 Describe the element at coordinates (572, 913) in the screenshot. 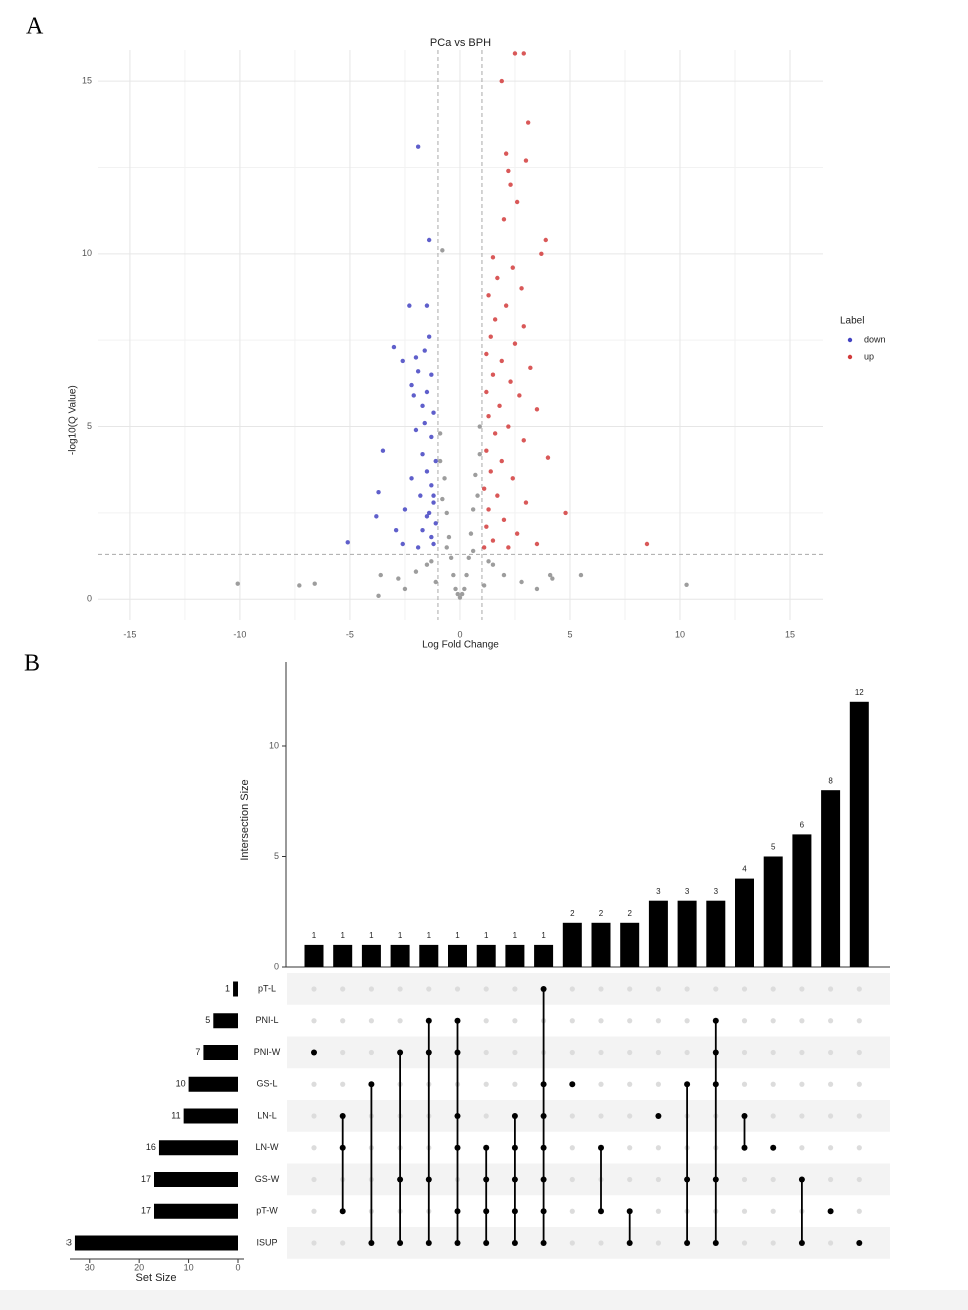

I see `value-label: 2` at that location.